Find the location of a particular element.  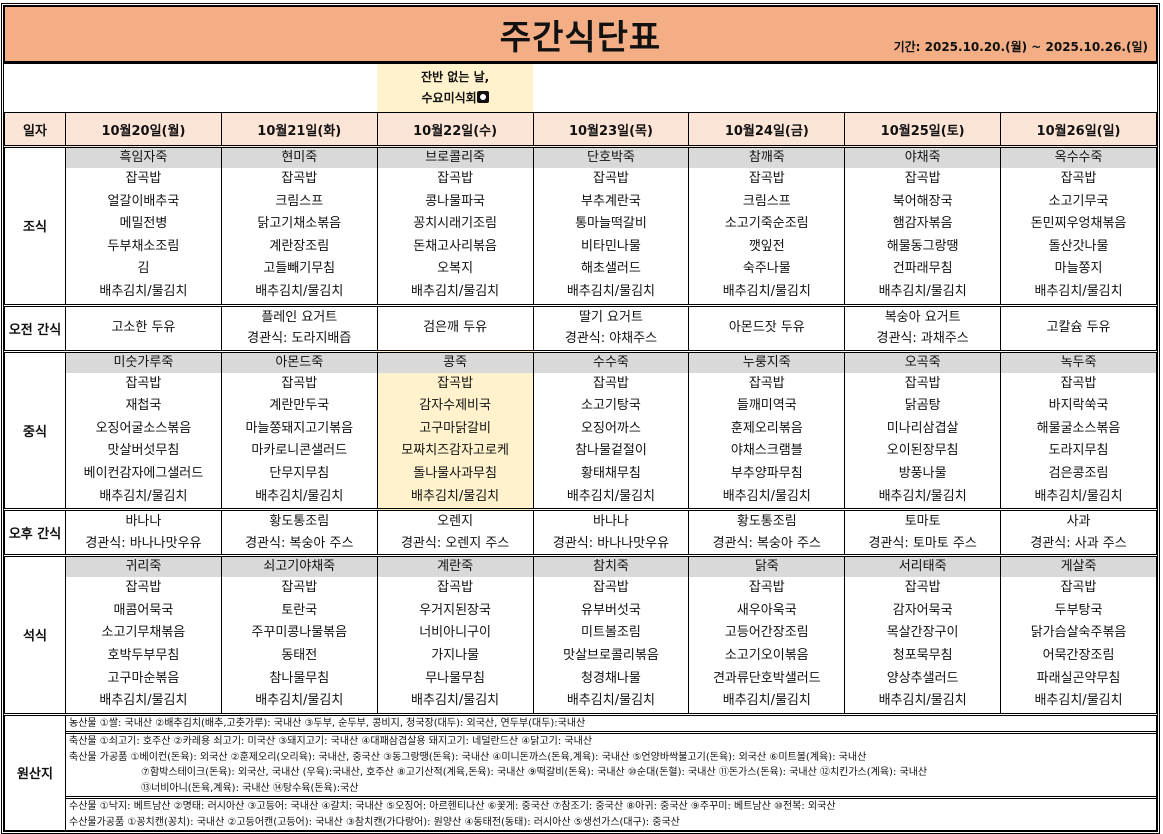

porridge-item: 게살죽 is located at coordinates (1078, 567).